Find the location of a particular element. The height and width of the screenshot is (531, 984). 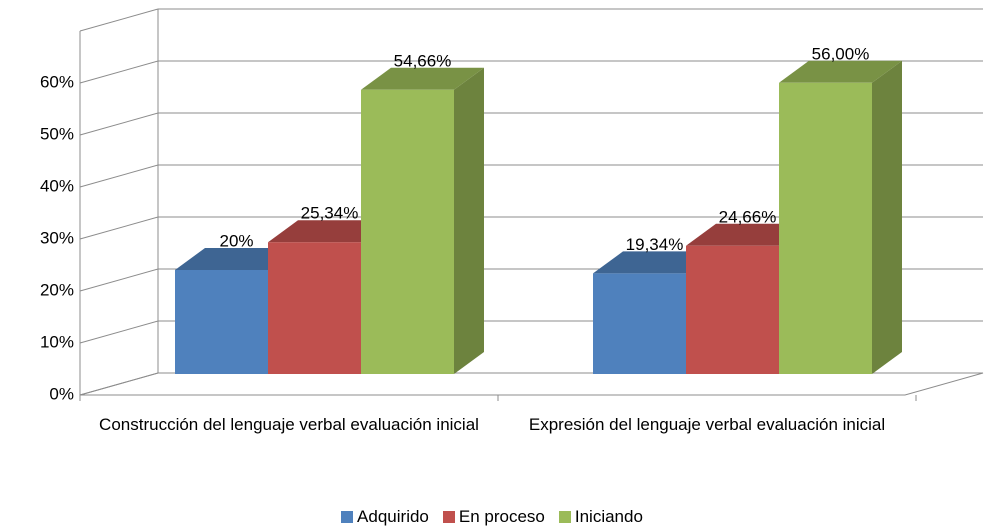

frame-line is located at coordinates (119, 20).